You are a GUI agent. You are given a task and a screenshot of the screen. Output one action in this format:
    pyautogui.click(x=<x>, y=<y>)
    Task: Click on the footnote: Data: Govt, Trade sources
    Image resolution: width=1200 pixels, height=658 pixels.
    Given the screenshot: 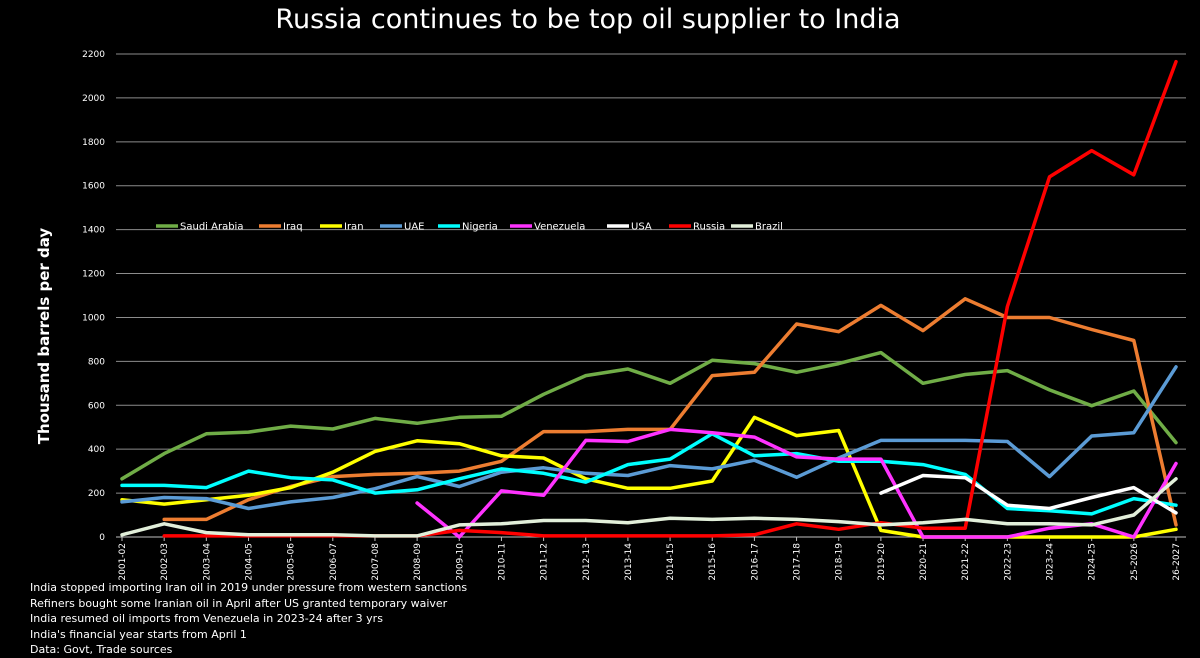 What is the action you would take?
    pyautogui.click(x=101, y=649)
    